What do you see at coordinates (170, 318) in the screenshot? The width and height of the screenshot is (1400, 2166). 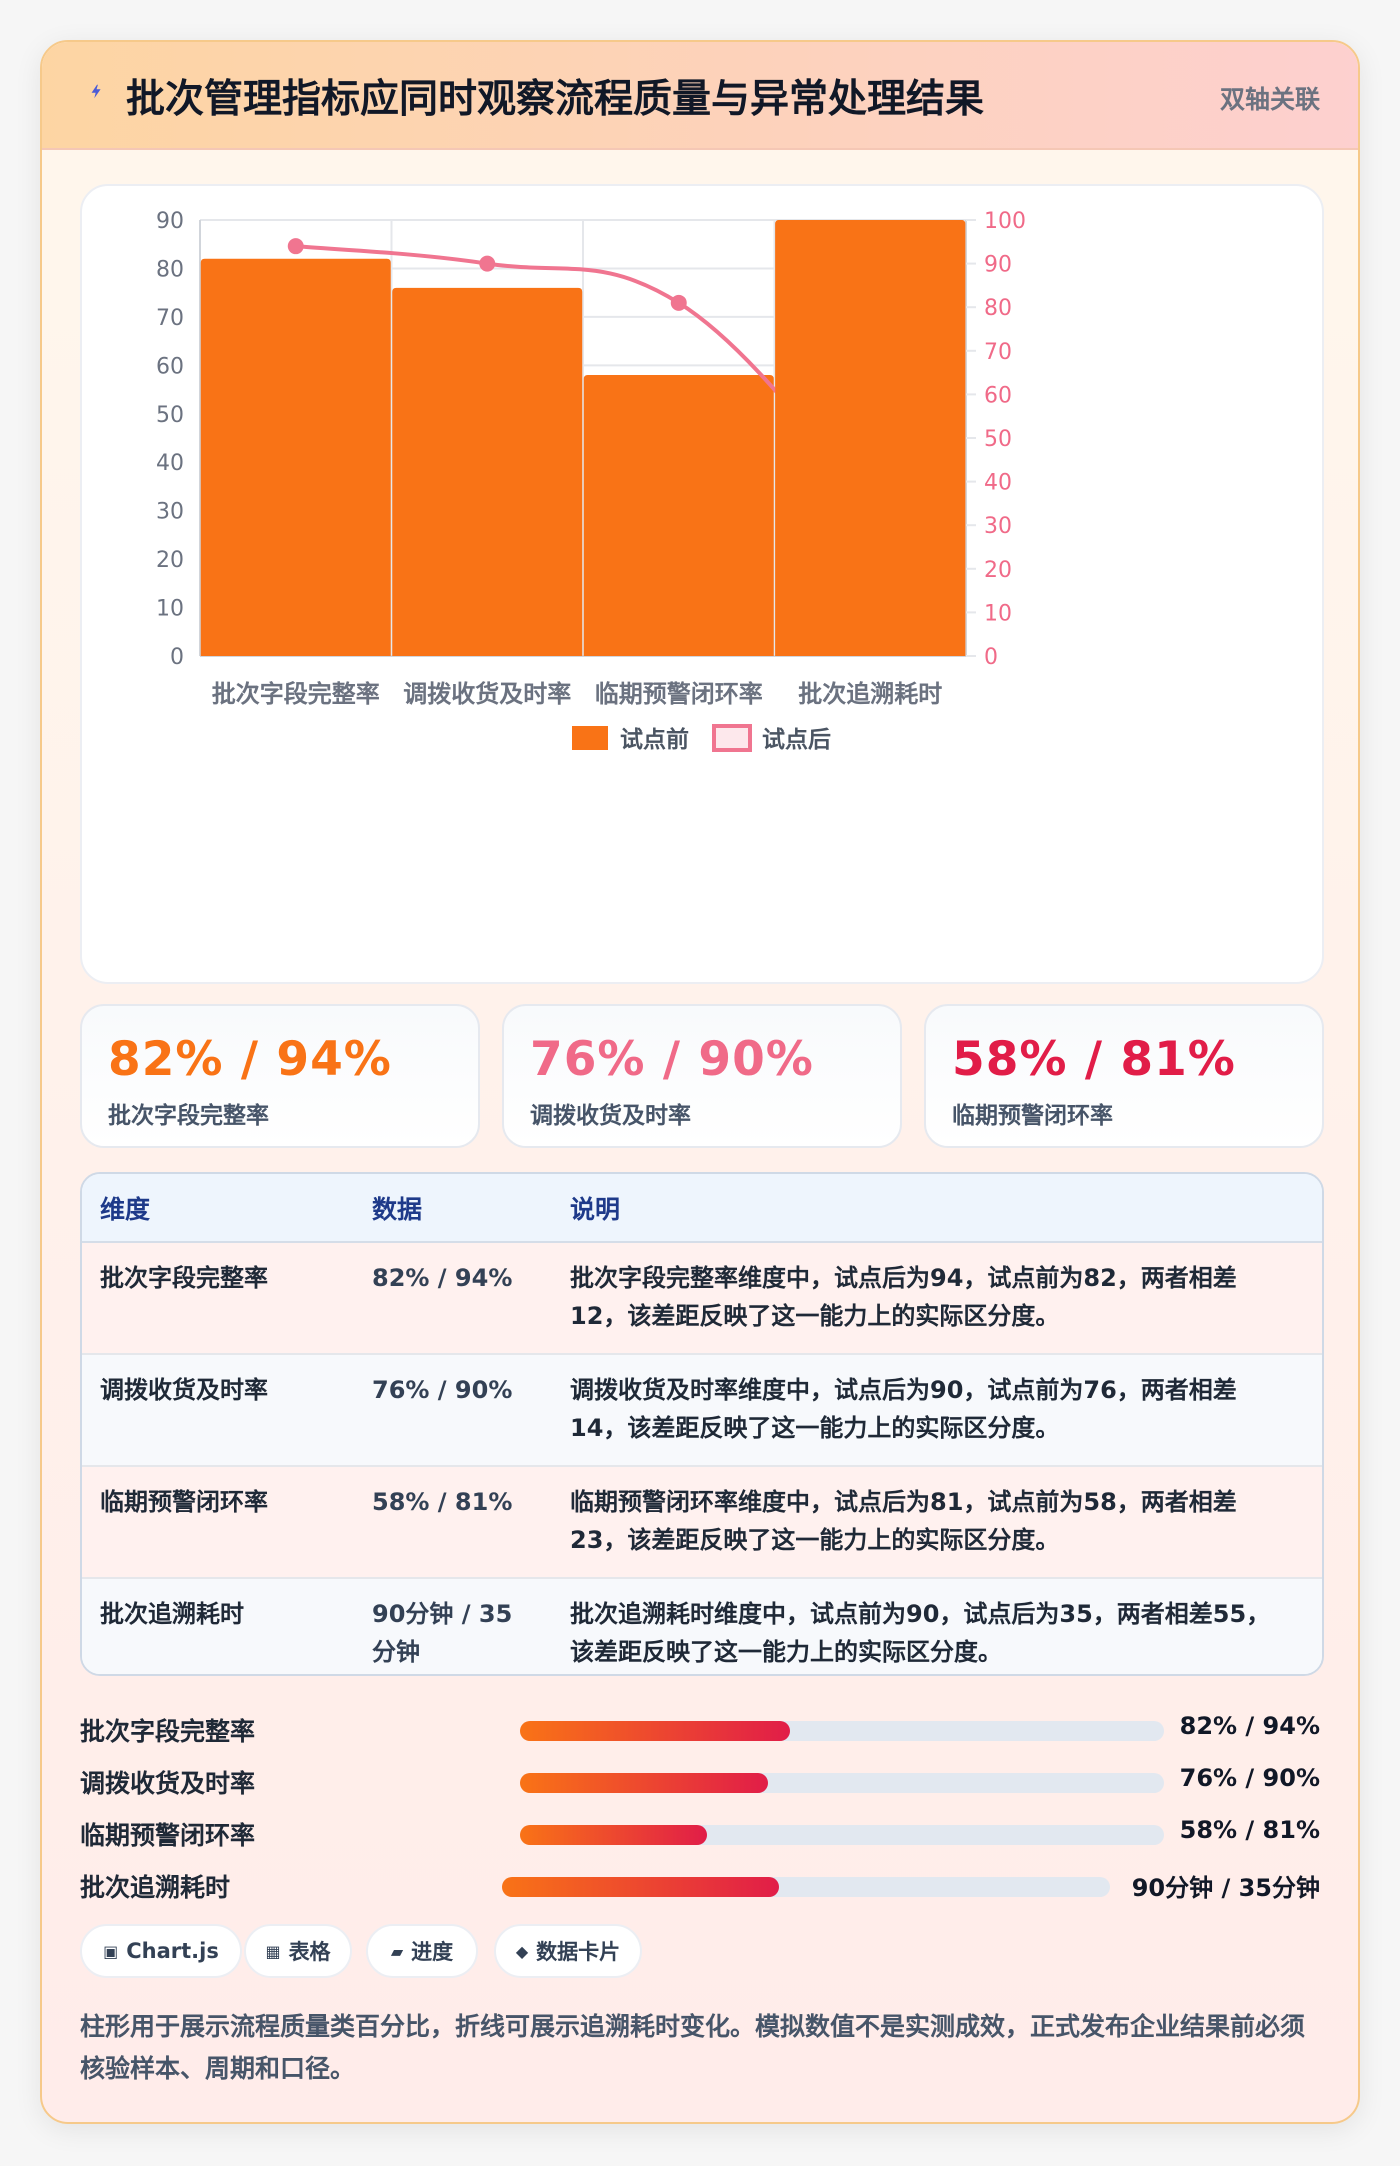 I see `y-left-tick-label: 70` at bounding box center [170, 318].